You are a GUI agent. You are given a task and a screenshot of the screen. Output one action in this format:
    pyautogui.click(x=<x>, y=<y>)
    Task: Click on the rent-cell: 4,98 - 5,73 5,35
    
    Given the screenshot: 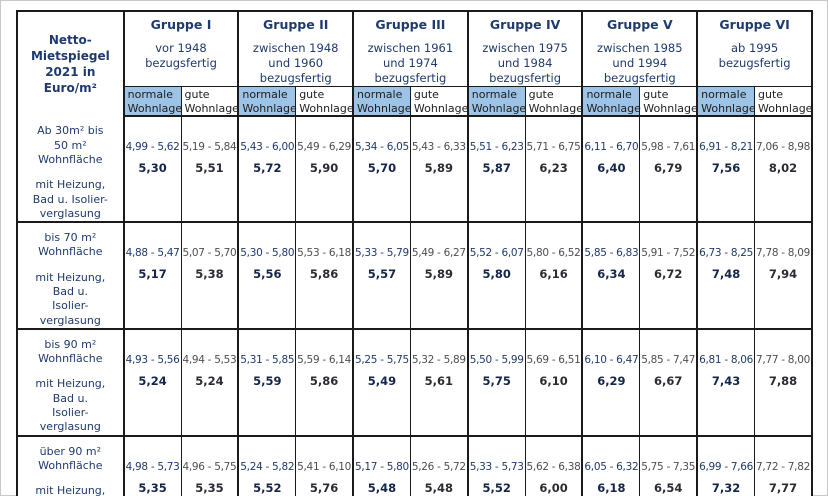 What is the action you would take?
    pyautogui.click(x=151, y=465)
    